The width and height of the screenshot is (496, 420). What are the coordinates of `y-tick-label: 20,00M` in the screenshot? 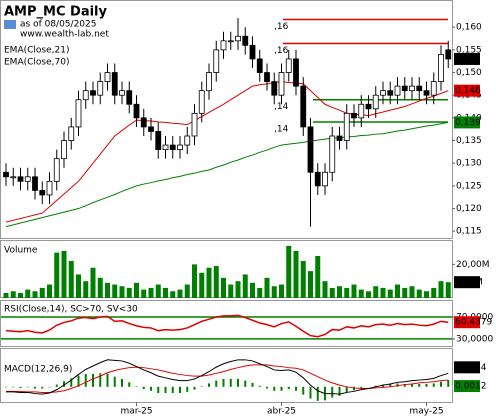 It's located at (473, 265).